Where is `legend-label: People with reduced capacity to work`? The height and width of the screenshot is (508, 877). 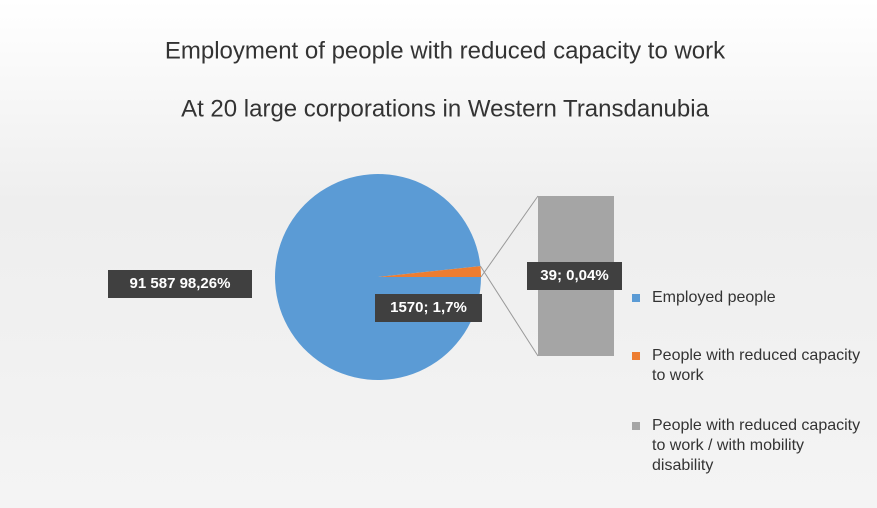 legend-label: People with reduced capacity to work is located at coordinates (756, 365).